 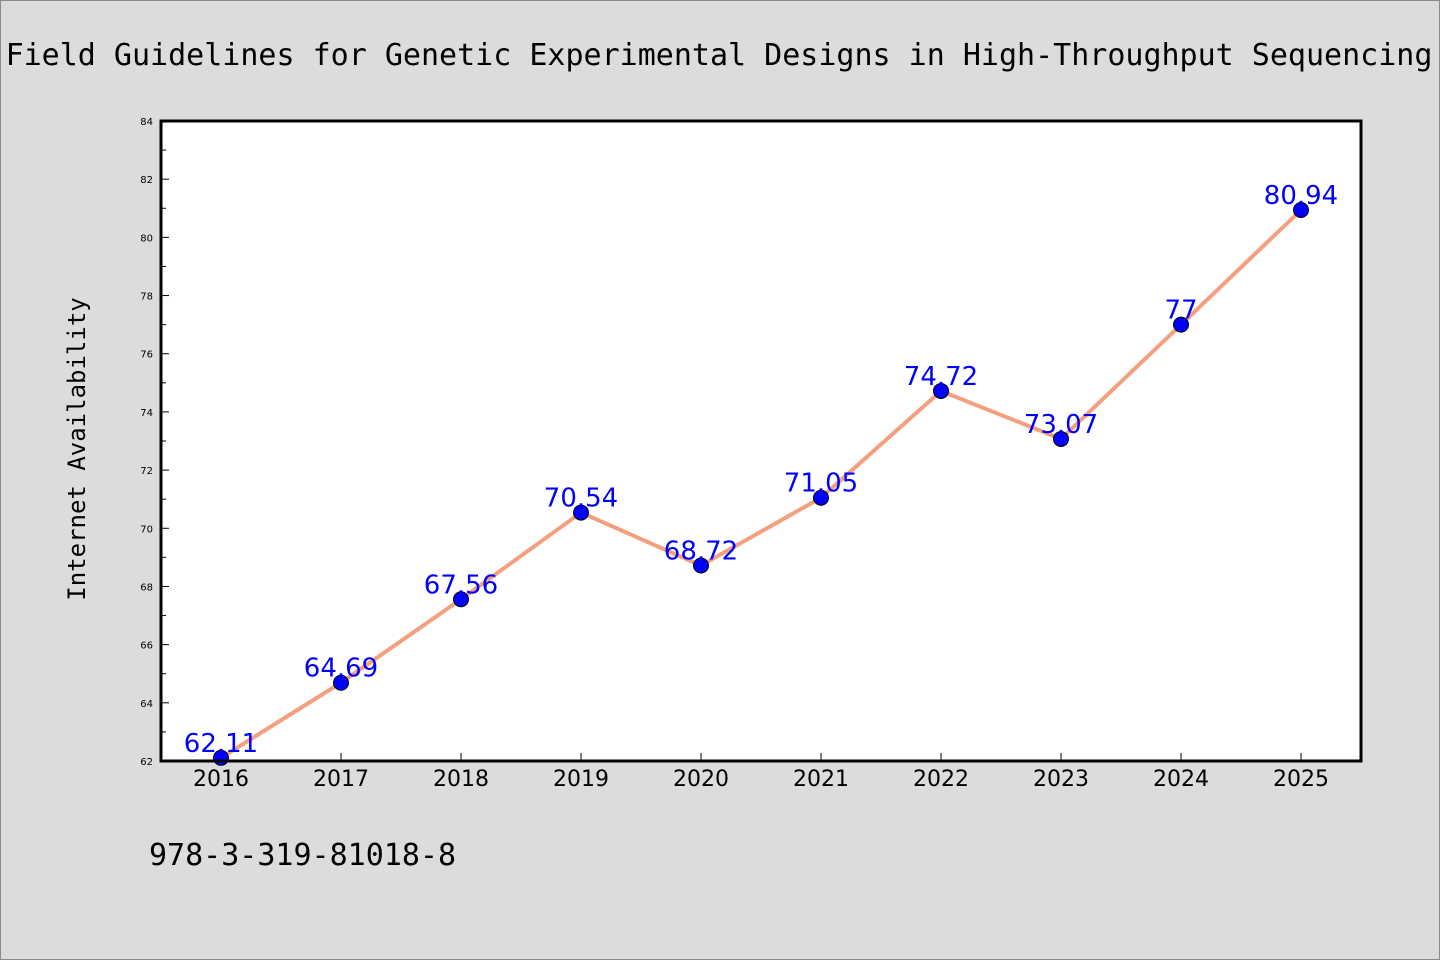 What do you see at coordinates (581, 779) in the screenshot?
I see `x-tick-label: 2019` at bounding box center [581, 779].